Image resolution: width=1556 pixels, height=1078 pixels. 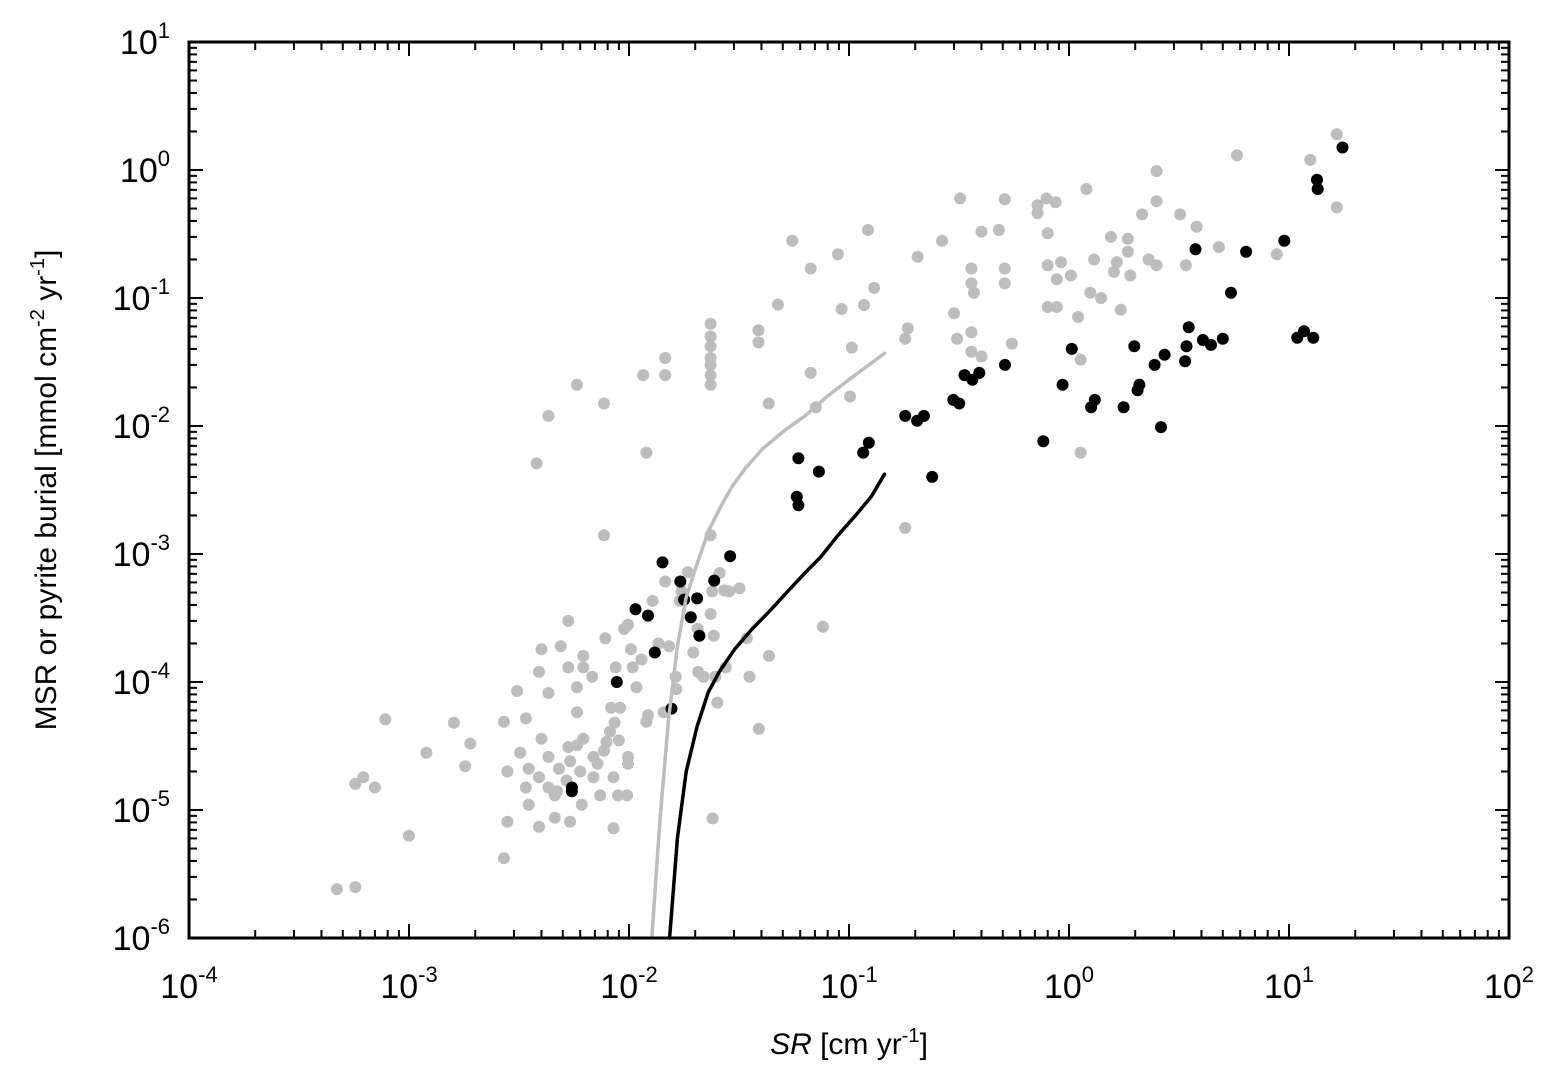 I want to click on x-tick-label: 10², so click(x=1509, y=984).